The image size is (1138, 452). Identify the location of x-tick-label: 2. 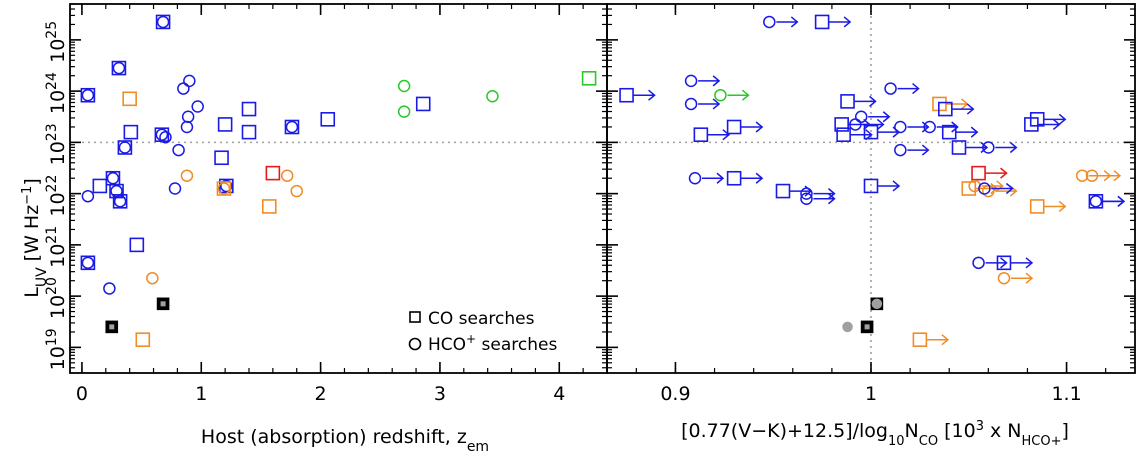
(321, 394).